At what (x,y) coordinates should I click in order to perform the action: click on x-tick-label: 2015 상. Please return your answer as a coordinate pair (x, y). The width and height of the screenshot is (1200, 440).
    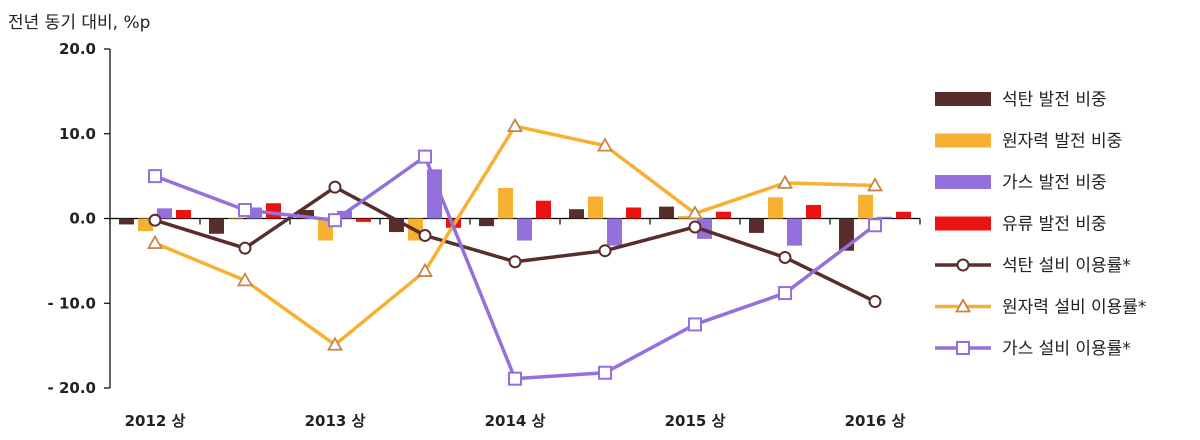
    Looking at the image, I should click on (695, 421).